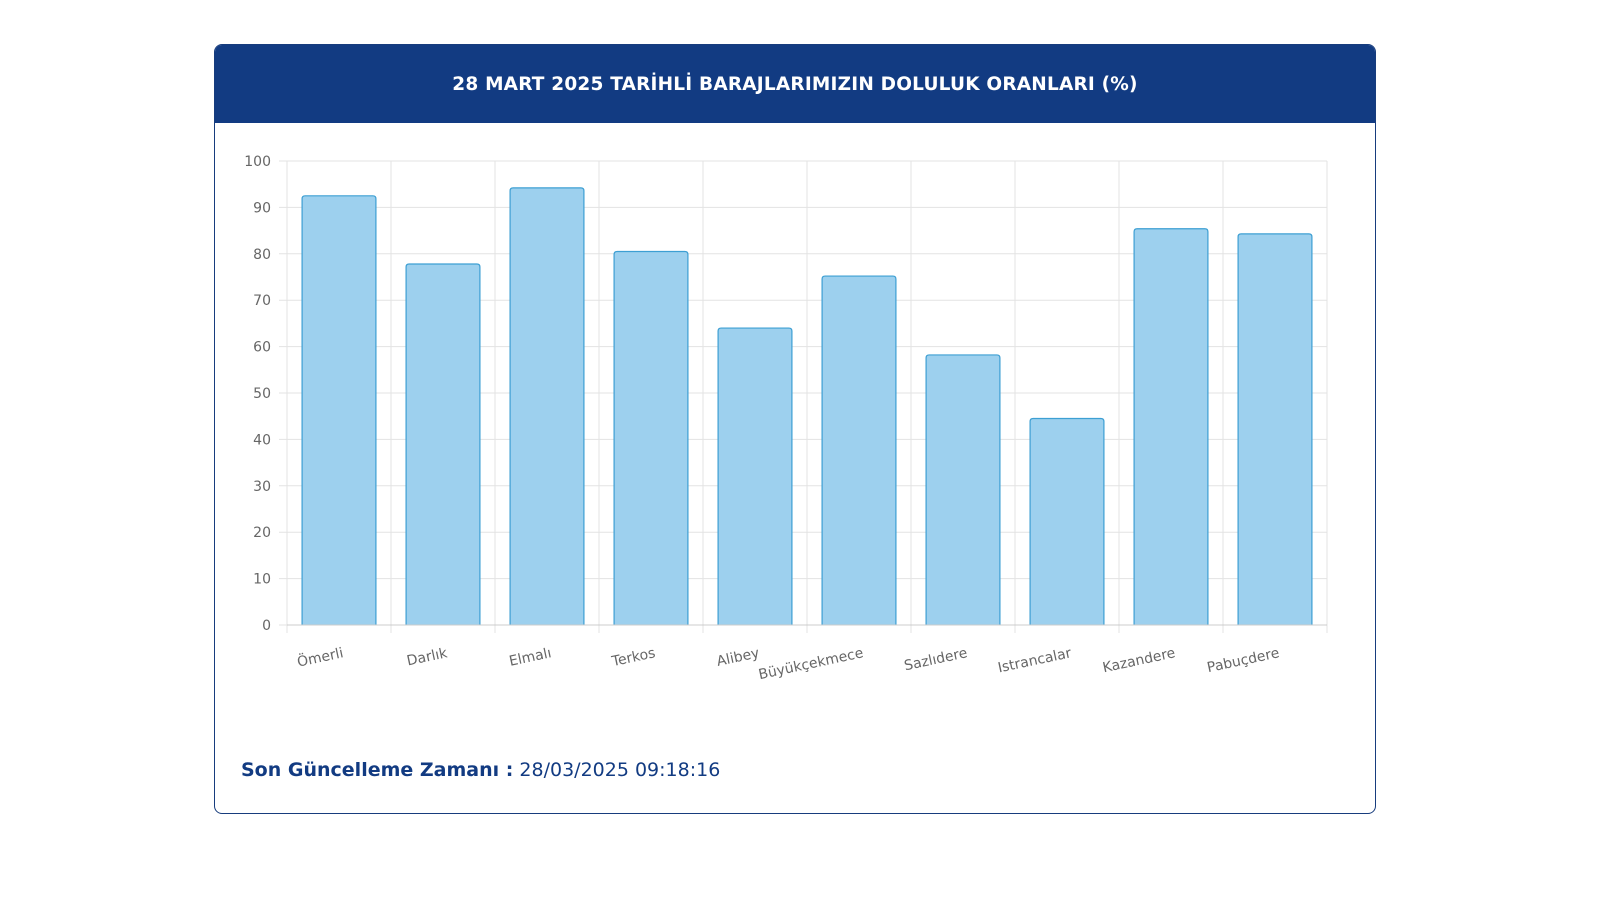 The width and height of the screenshot is (1600, 900). What do you see at coordinates (427, 657) in the screenshot?
I see `x-tick-label: Darlık` at bounding box center [427, 657].